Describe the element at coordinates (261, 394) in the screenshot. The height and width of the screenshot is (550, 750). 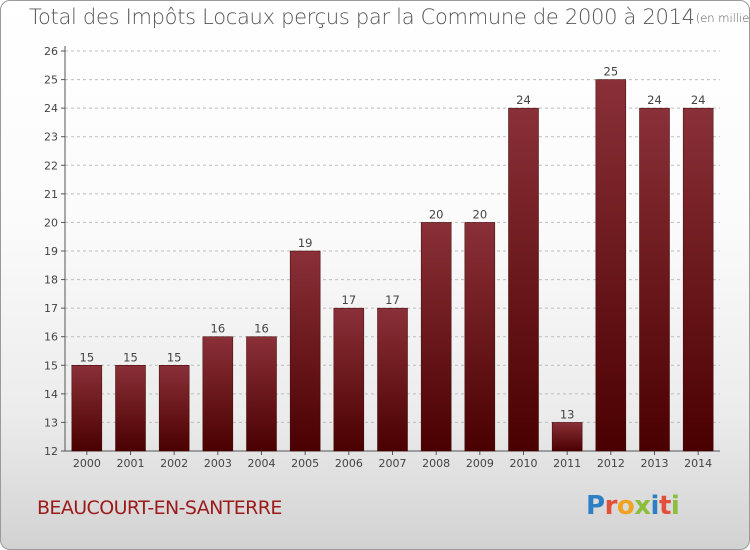
I see `bar-2004` at that location.